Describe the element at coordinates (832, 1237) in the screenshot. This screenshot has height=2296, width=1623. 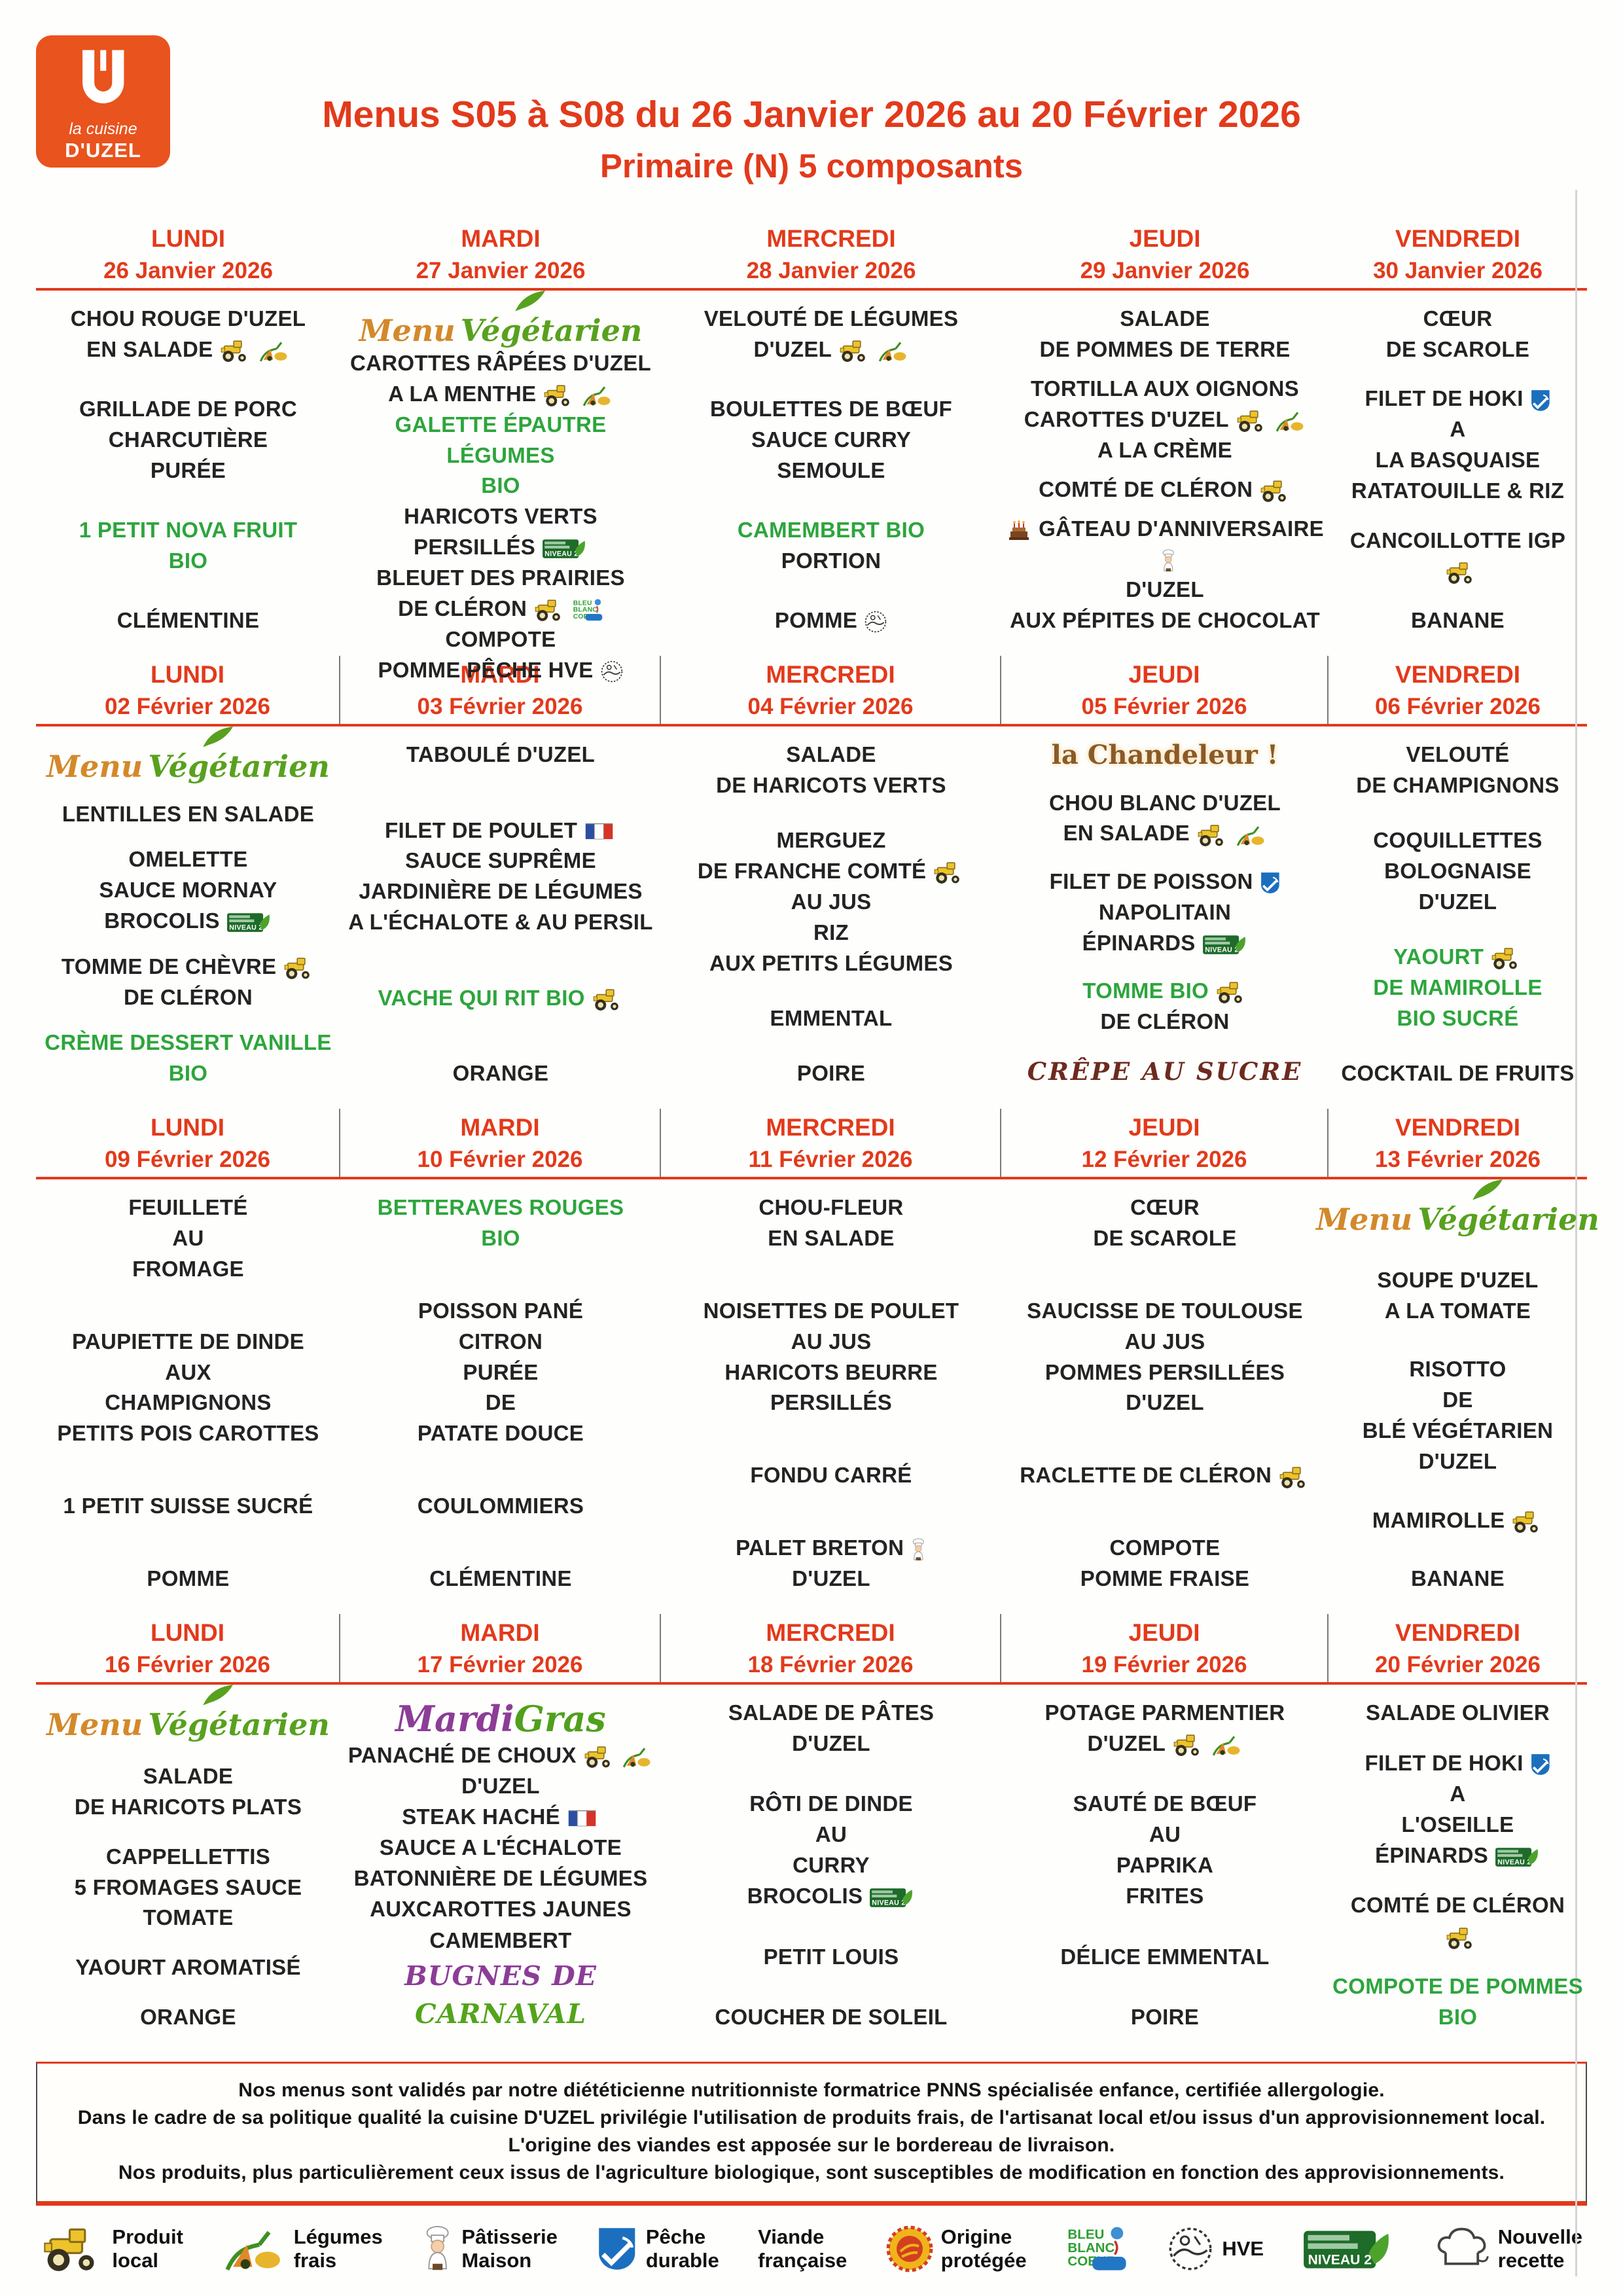
I see `menu-text: EN SALADE` at that location.